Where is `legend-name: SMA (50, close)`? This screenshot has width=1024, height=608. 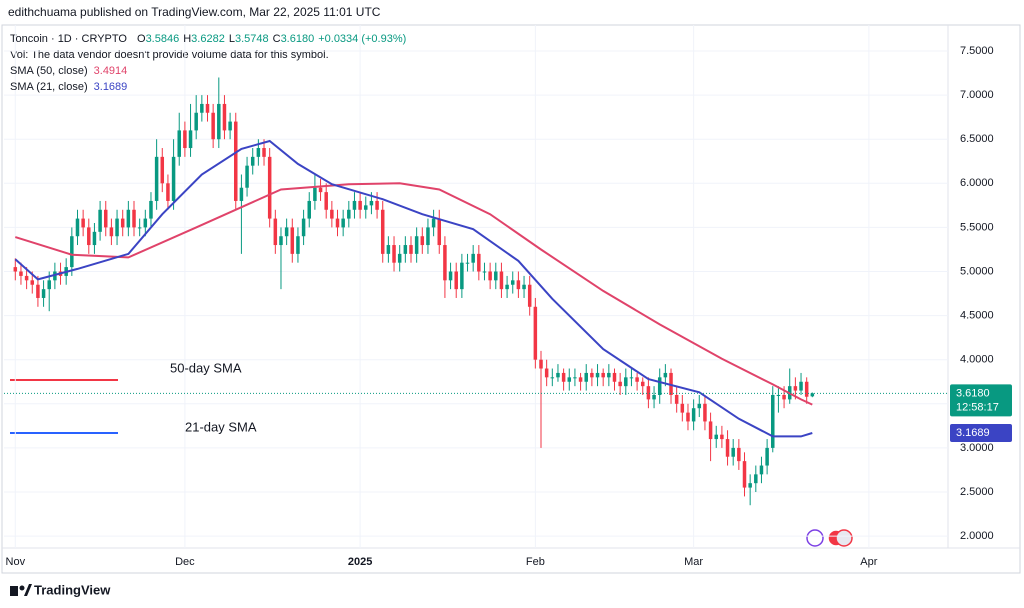 legend-name: SMA (50, close) is located at coordinates (49, 71).